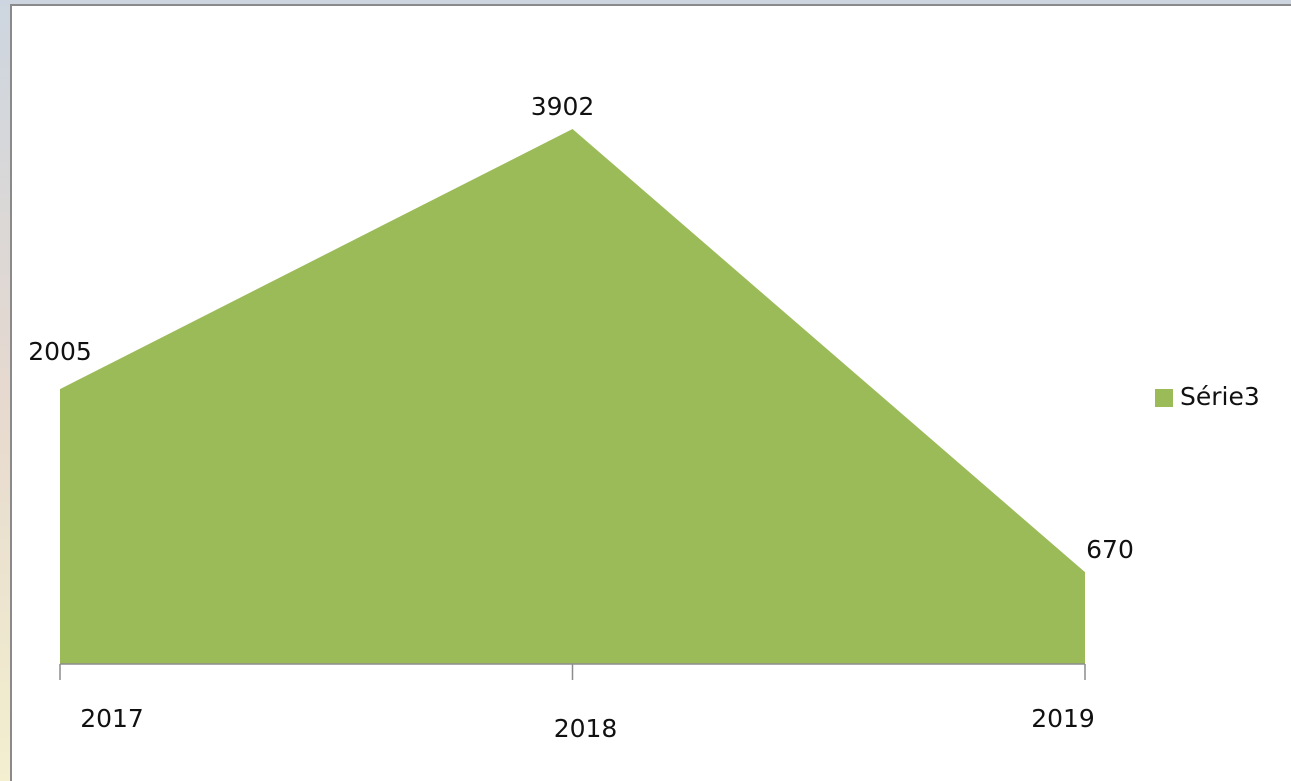 This screenshot has height=781, width=1291. What do you see at coordinates (1164, 398) in the screenshot?
I see `legend-swatch` at bounding box center [1164, 398].